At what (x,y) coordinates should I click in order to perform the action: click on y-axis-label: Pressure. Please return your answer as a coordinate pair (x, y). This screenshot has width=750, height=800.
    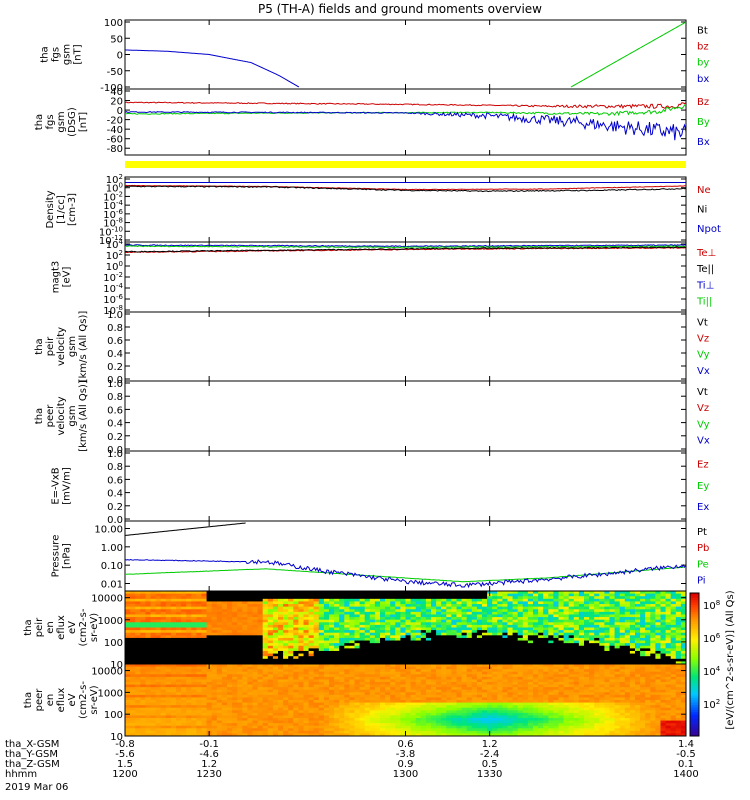
    Looking at the image, I should click on (56, 556).